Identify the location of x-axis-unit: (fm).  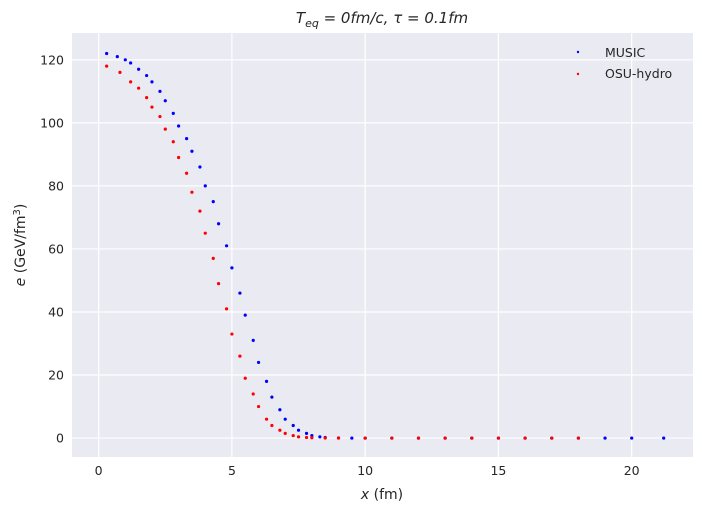
(386, 495).